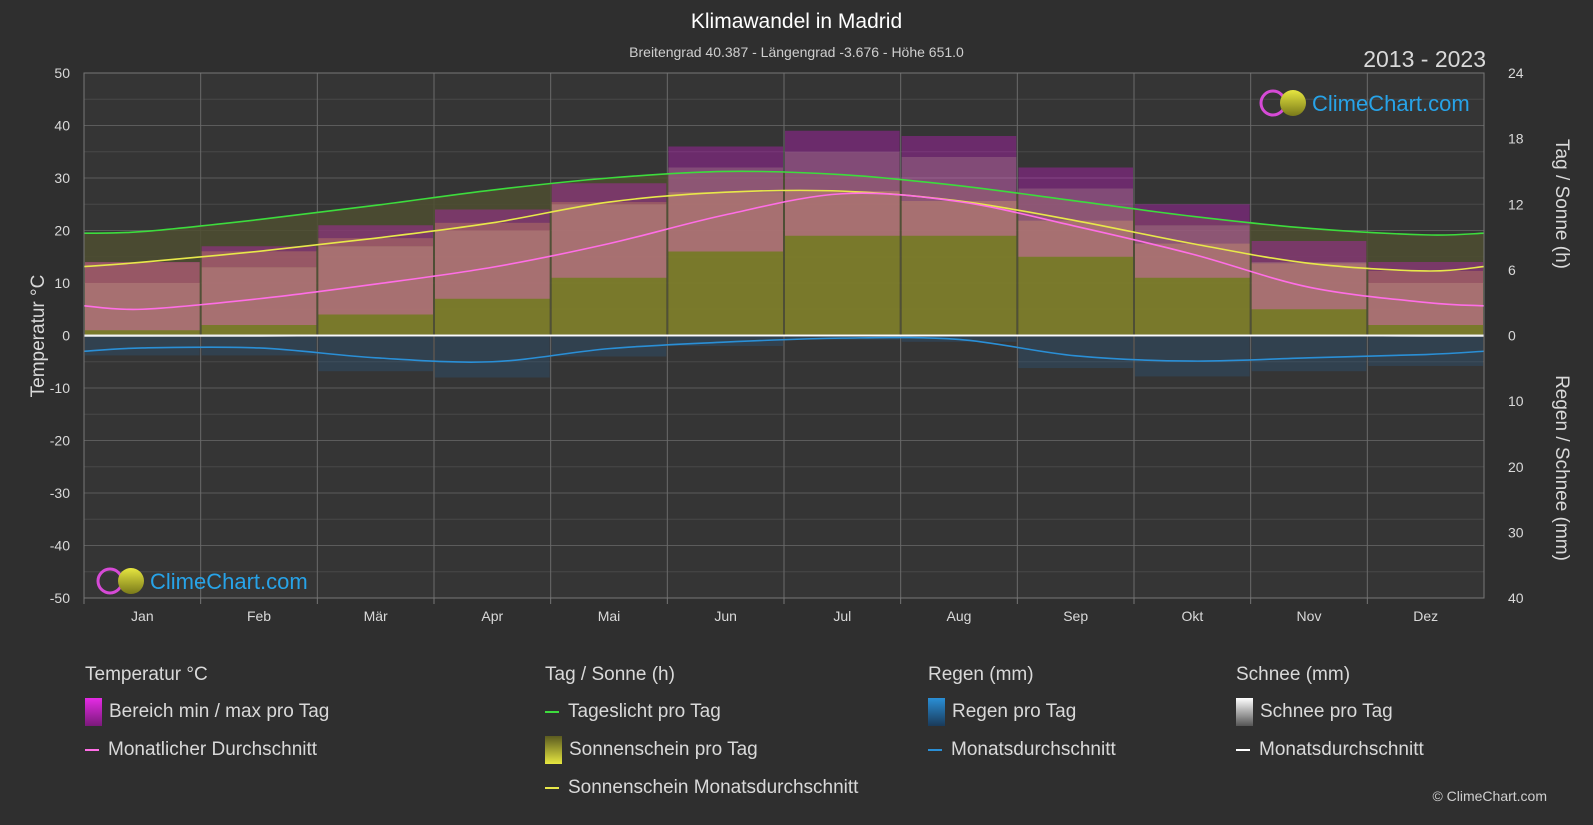 The height and width of the screenshot is (825, 1593). Describe the element at coordinates (1424, 59) in the screenshot. I see `year-range: 2013 - 2023` at that location.